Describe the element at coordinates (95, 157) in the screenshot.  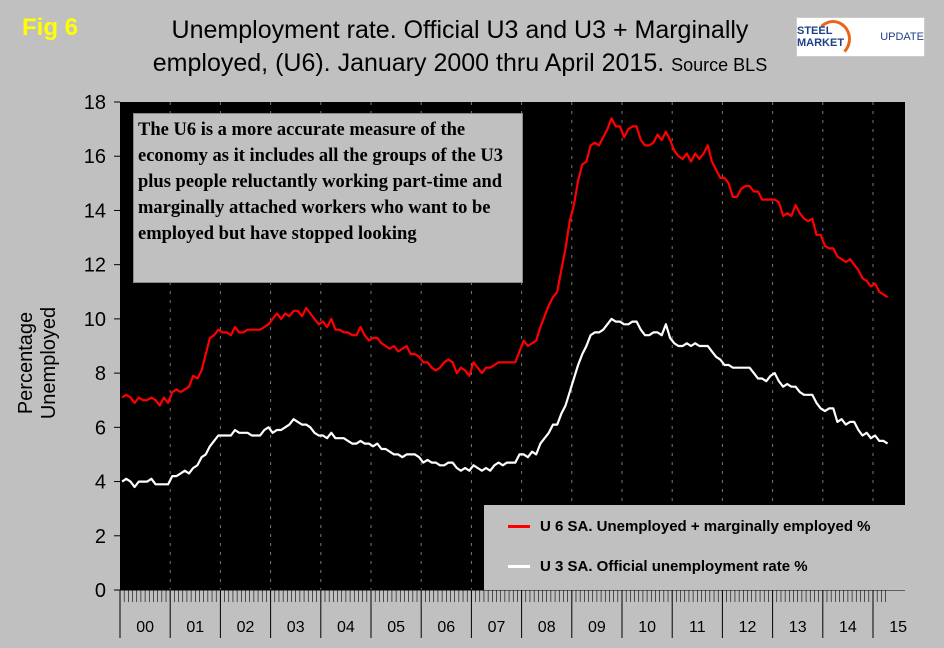
I see `y-tick-label: 16` at that location.